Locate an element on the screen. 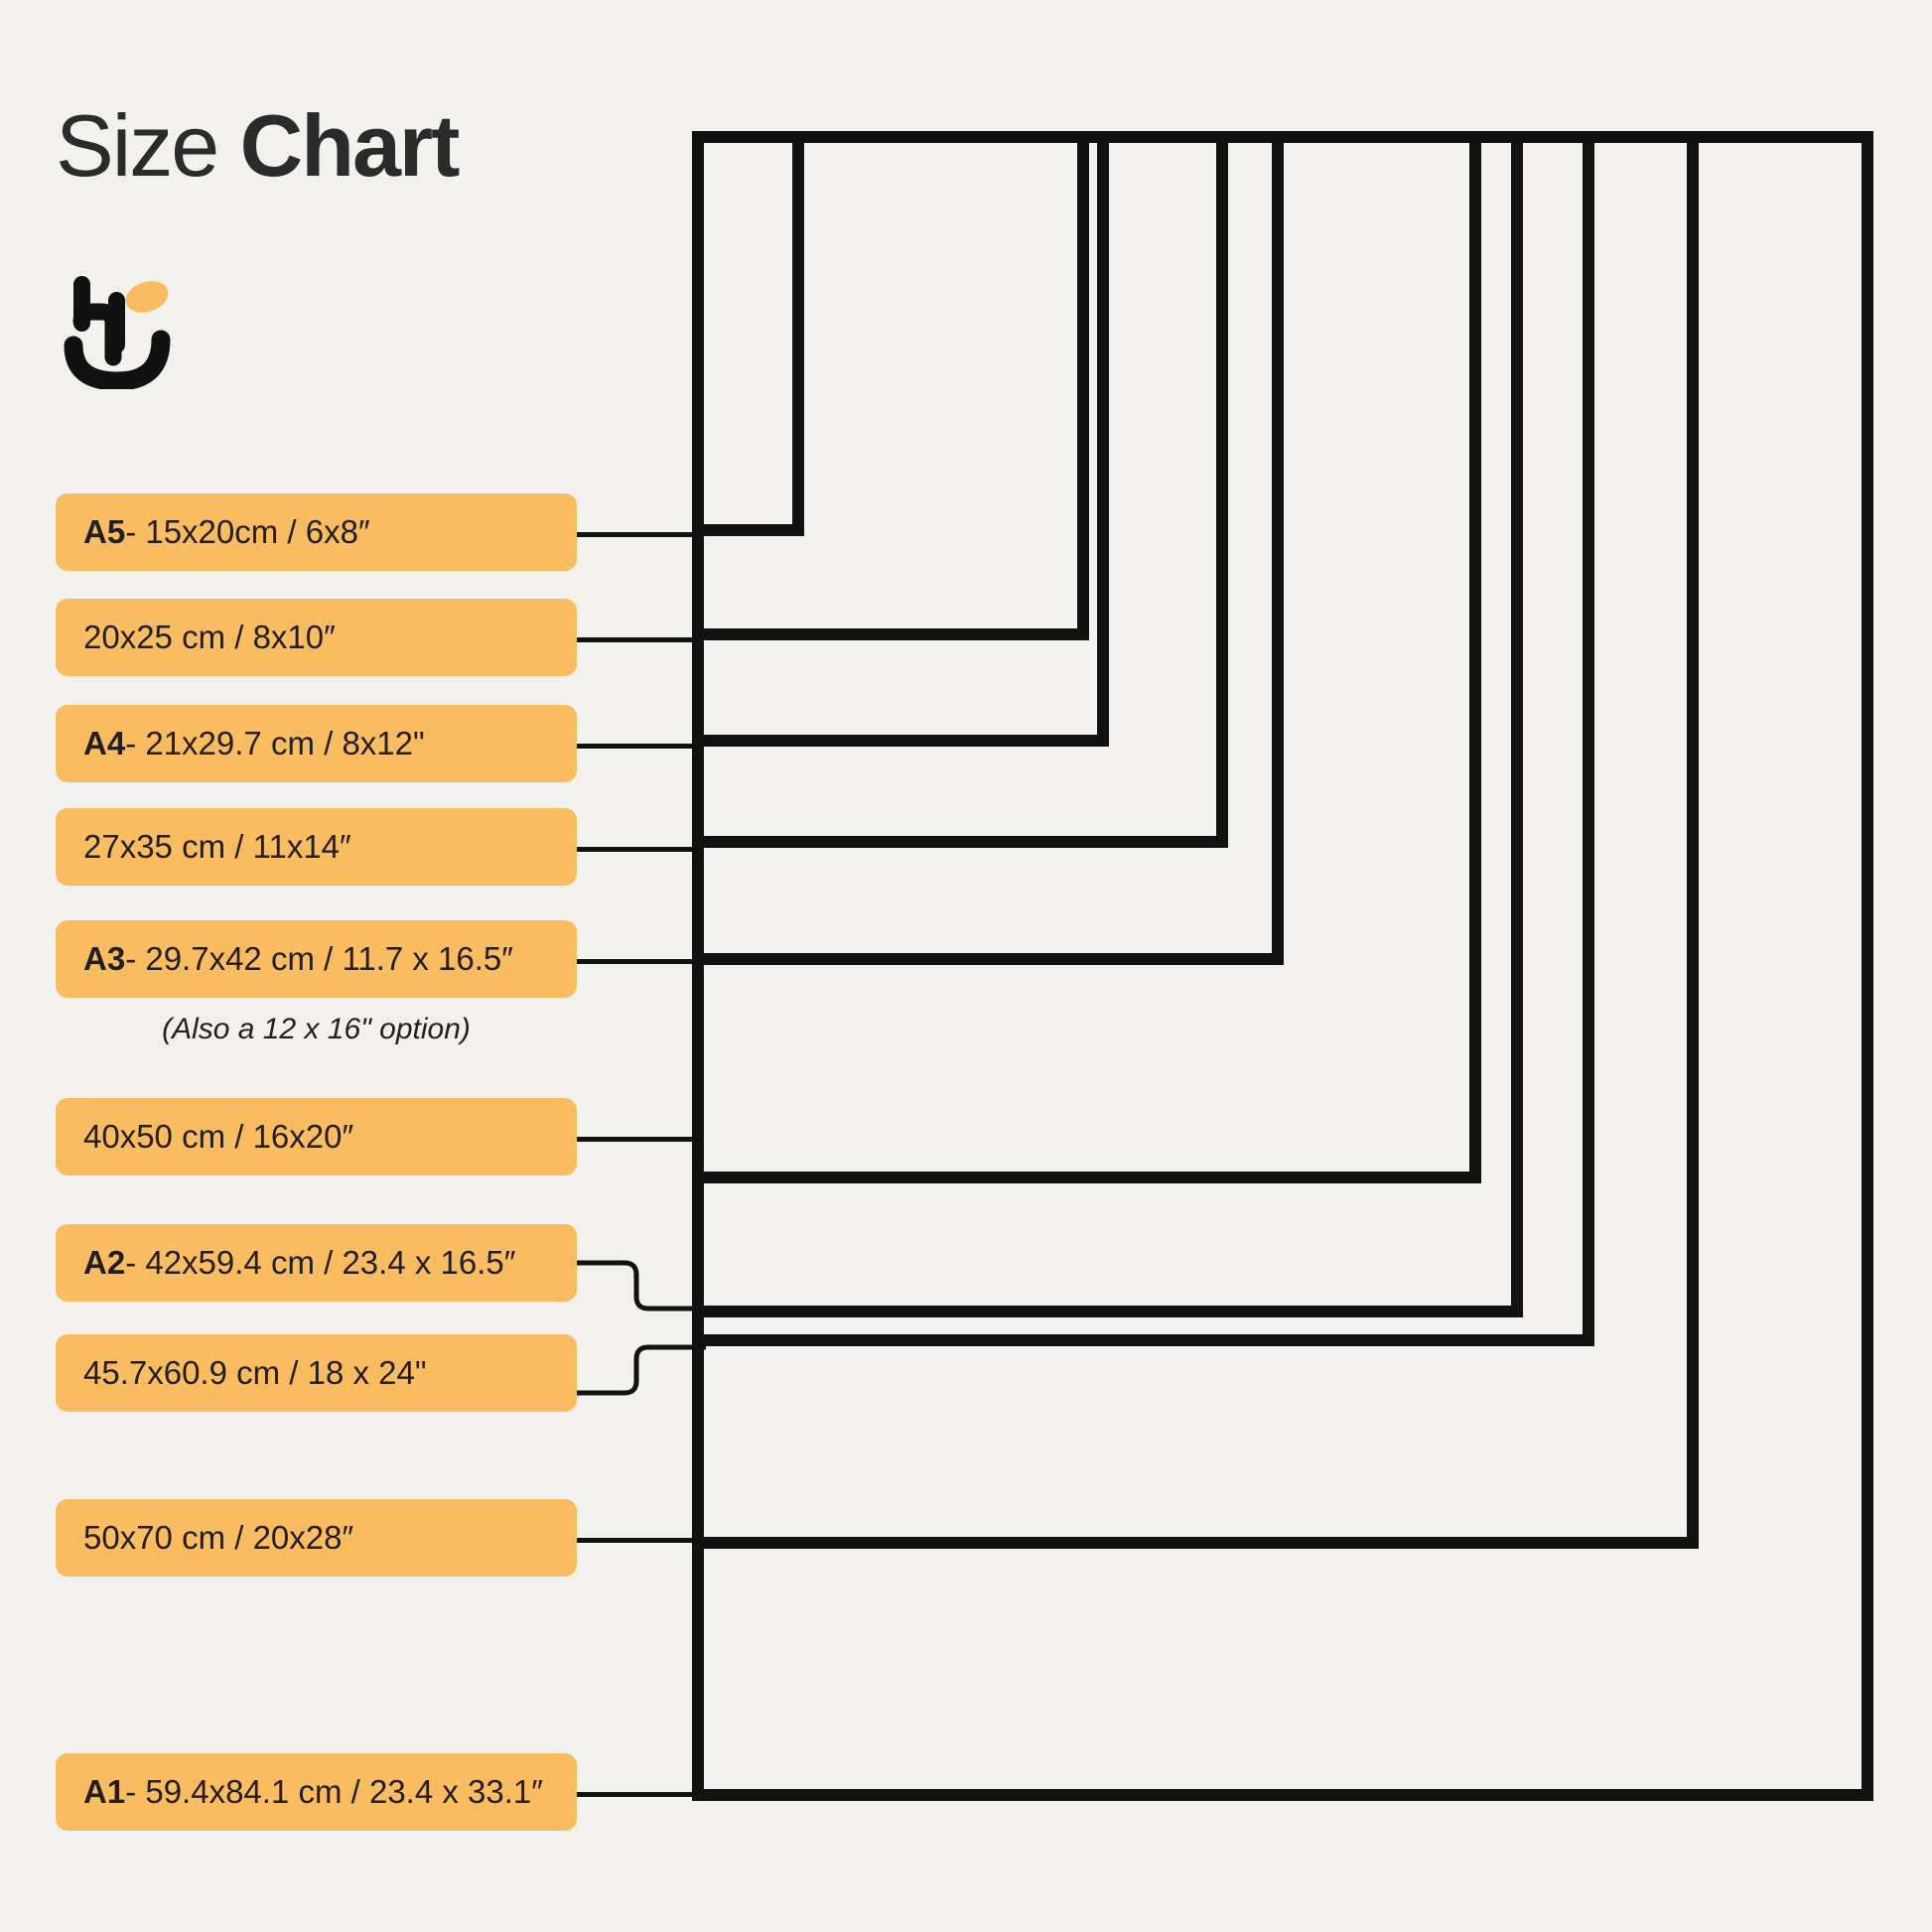 Image resolution: width=1932 pixels, height=1932 pixels. size-text-a3: - 29.7x42 cm / 11.7 x 16.5″ is located at coordinates (319, 959).